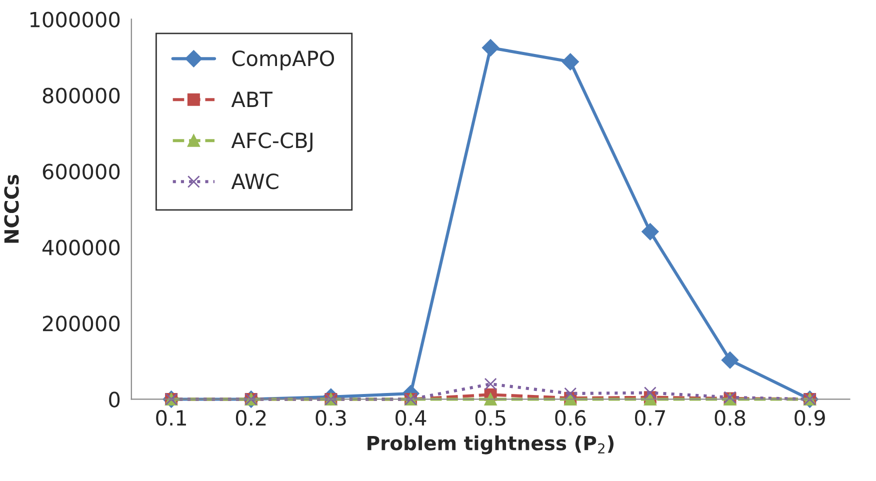  I want to click on x-tick-label: 0.8, so click(730, 418).